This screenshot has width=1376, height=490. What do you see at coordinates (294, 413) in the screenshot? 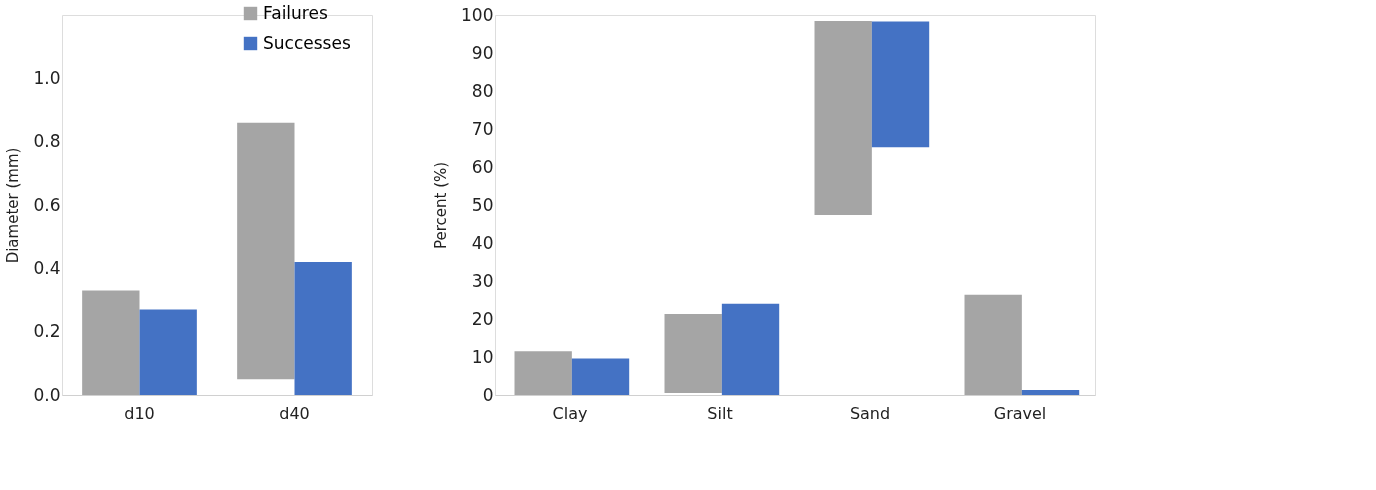
I see `x-tick-label: d40` at bounding box center [294, 413].